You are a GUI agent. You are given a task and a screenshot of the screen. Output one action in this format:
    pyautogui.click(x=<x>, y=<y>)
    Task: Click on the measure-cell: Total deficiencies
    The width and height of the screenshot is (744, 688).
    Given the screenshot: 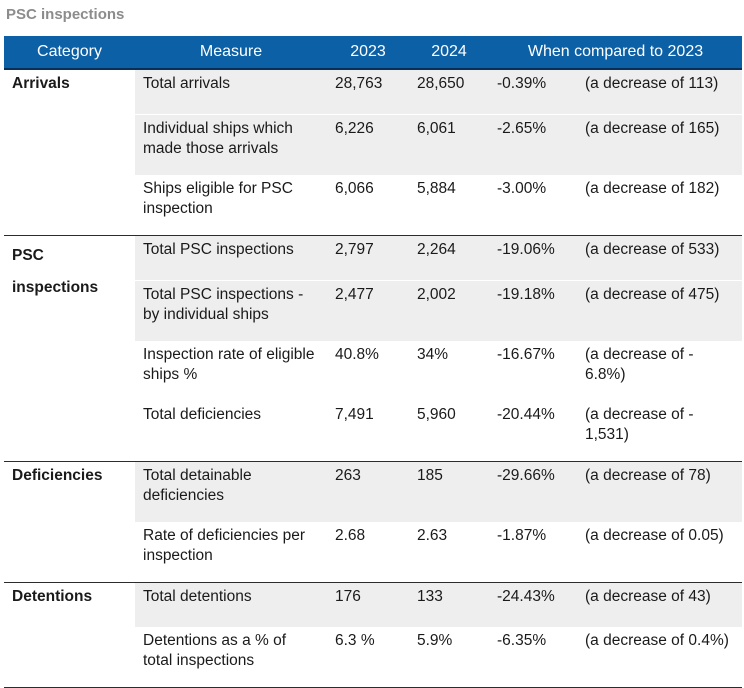 What is the action you would take?
    pyautogui.click(x=231, y=431)
    